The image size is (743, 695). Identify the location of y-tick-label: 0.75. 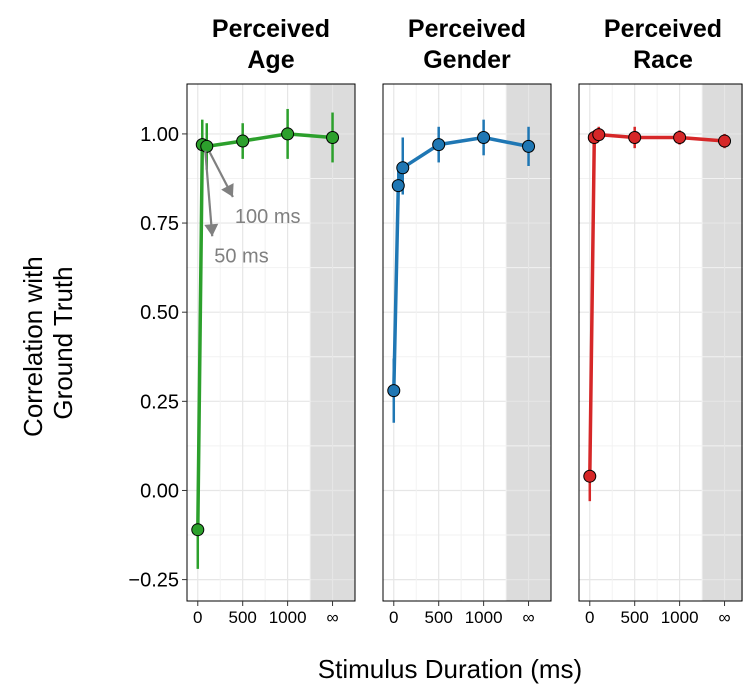
(159, 224).